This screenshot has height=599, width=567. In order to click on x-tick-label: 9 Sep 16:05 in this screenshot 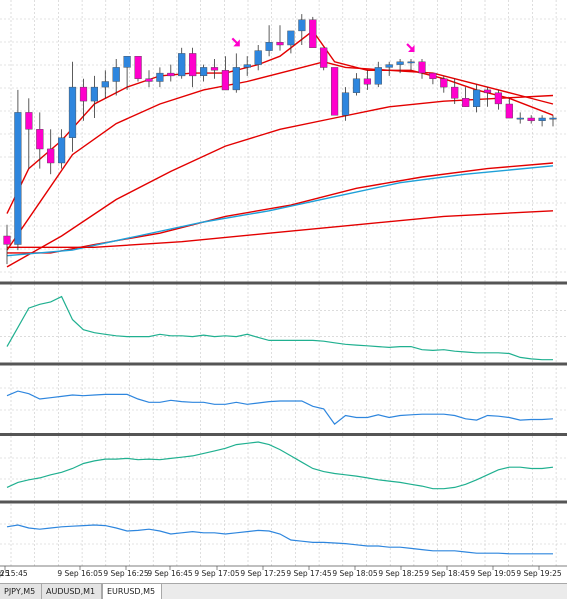, I will do `click(80, 573)`.